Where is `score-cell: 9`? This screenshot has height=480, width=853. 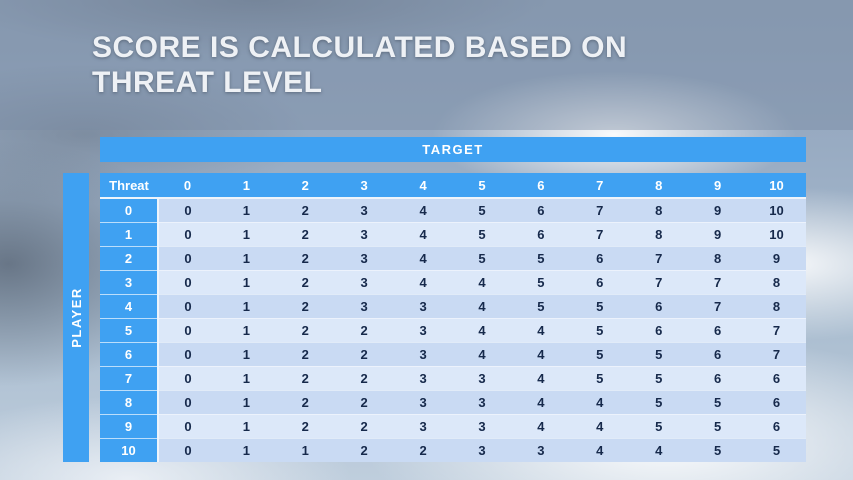
score-cell: 9 is located at coordinates (776, 257).